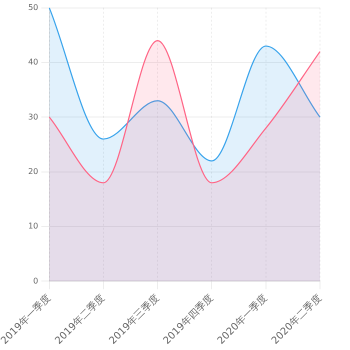 This screenshot has width=350, height=350. I want to click on y-tick-label: 0, so click(35, 281).